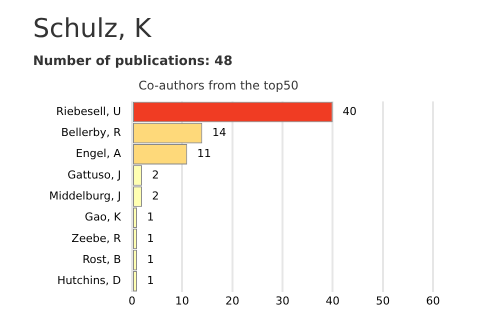 The image size is (490, 333). I want to click on y-tick-label: Gattuso, J, so click(94, 175).